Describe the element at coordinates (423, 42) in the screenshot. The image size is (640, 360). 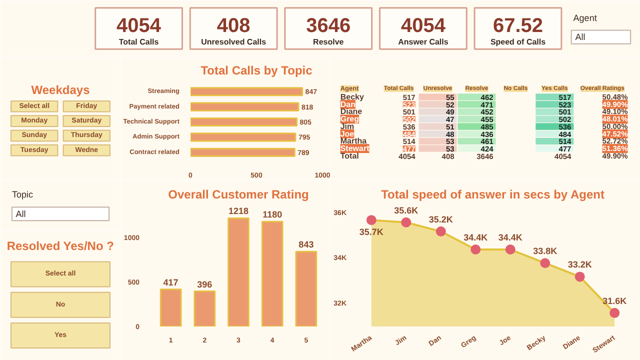
I see `text: Answer Calls` at that location.